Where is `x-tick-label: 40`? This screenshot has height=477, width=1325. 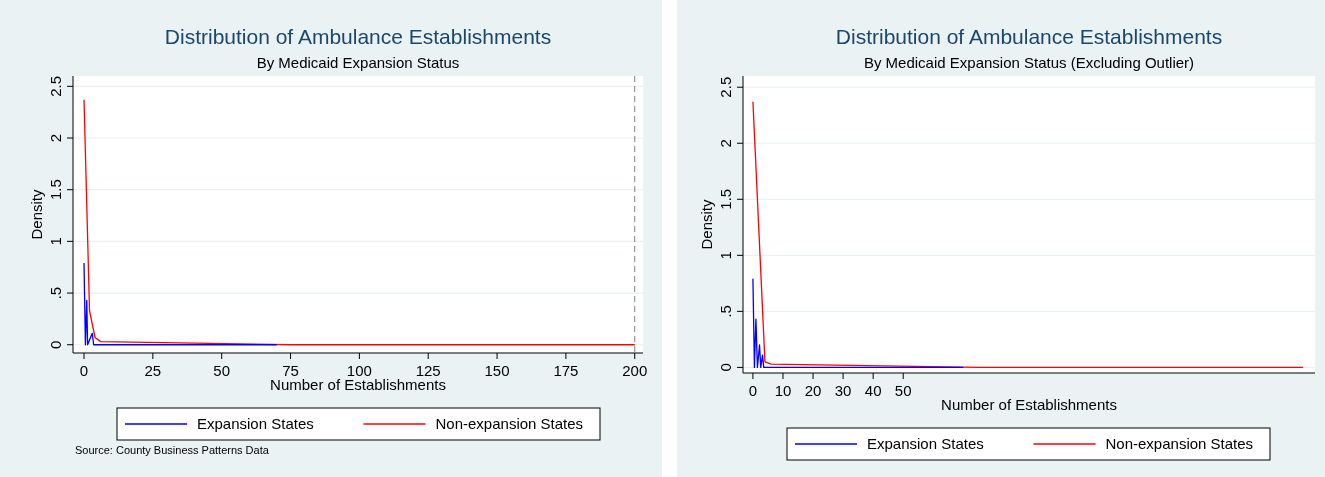 x-tick-label: 40 is located at coordinates (873, 390).